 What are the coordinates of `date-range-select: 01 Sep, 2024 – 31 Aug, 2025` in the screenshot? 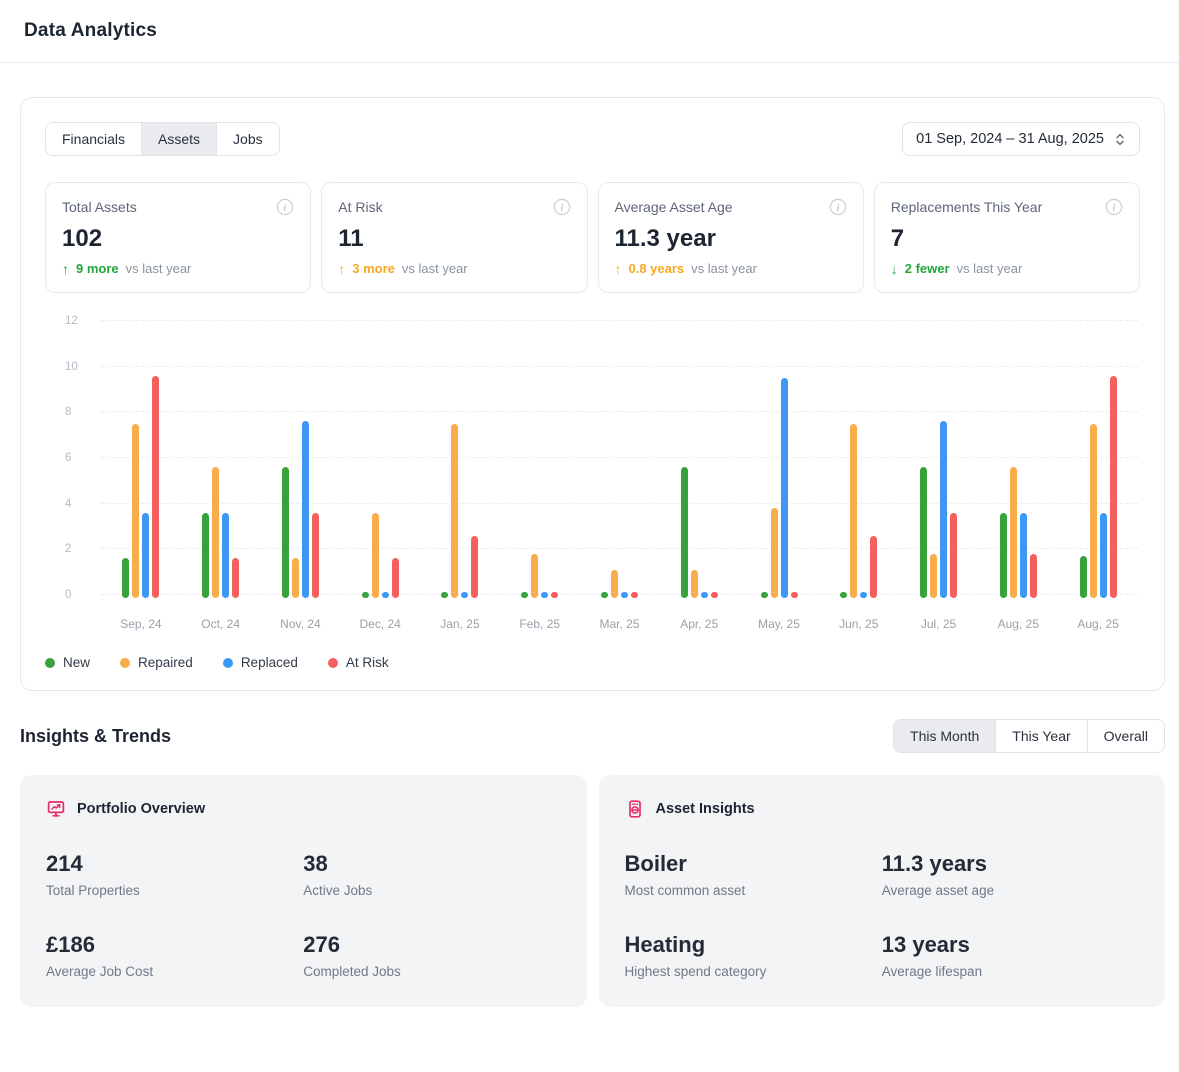 It's located at (1021, 139).